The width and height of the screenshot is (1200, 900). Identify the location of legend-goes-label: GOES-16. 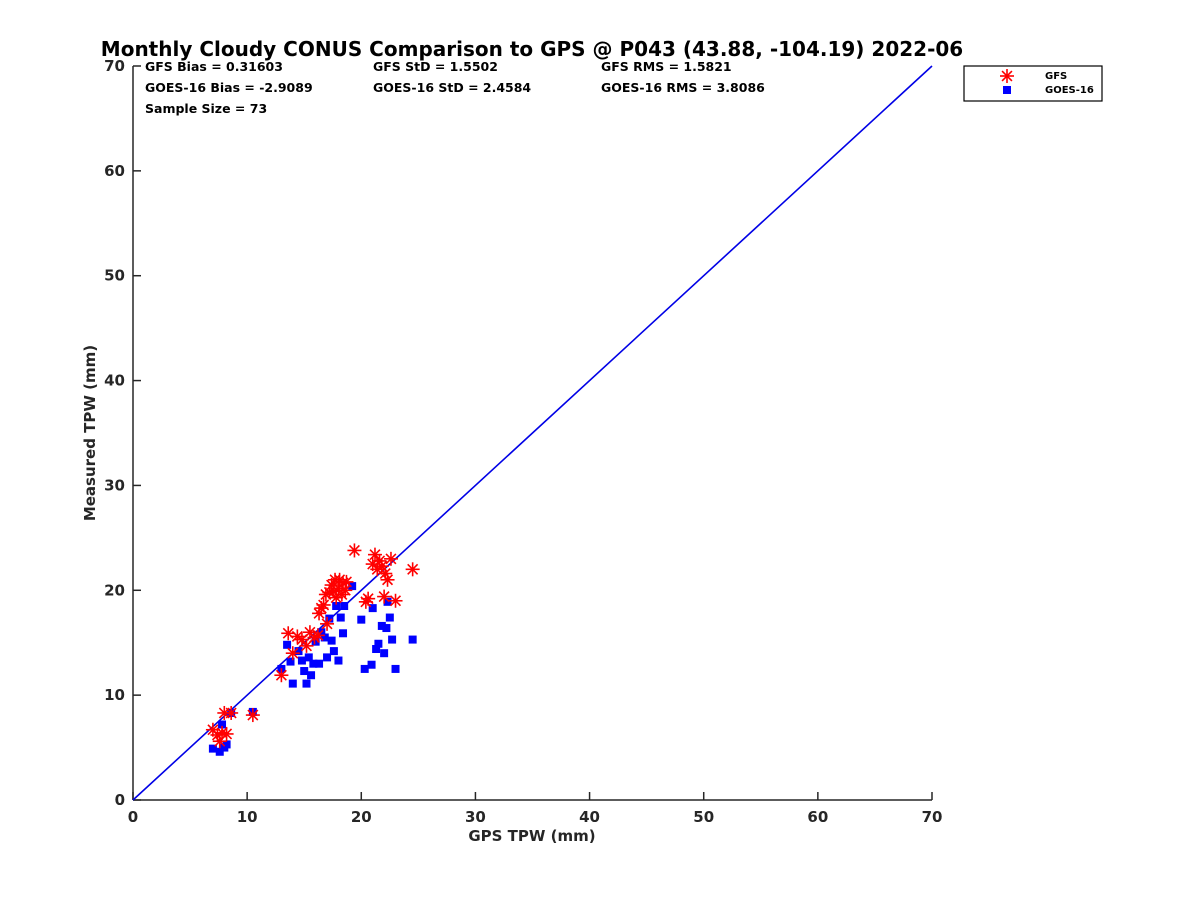
(1069, 90).